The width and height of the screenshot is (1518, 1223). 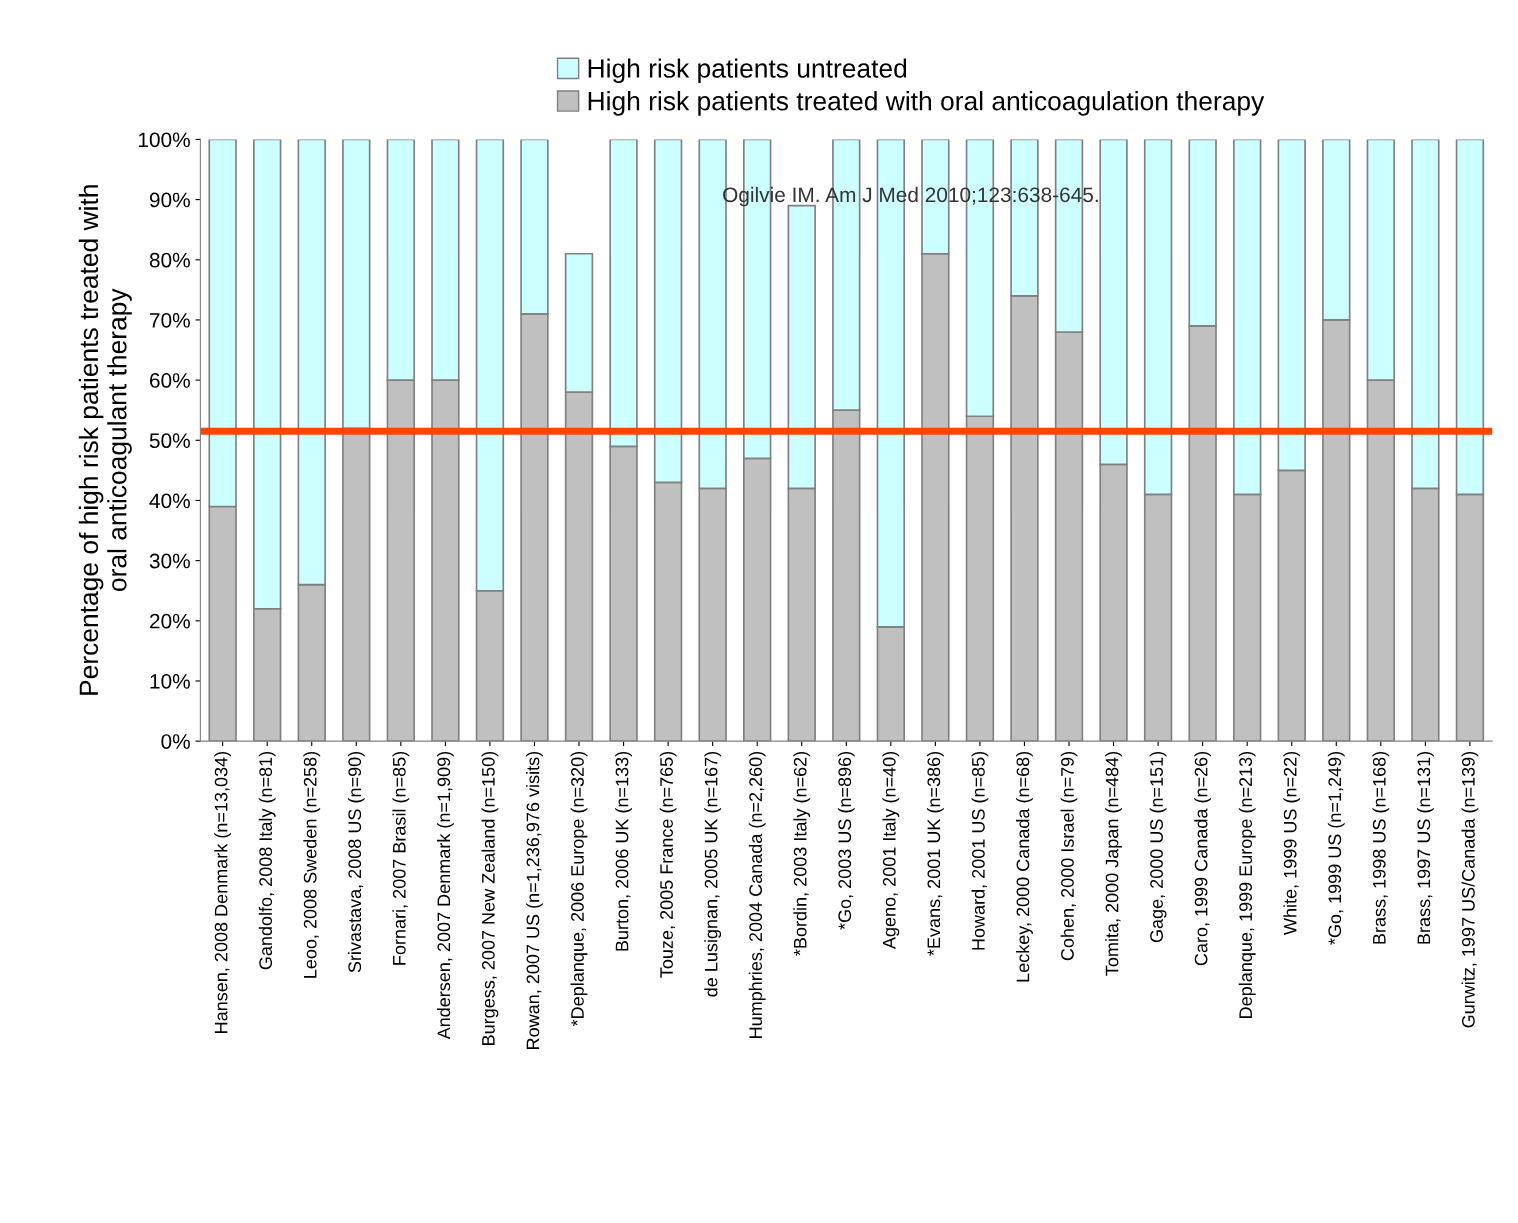 I want to click on y-tick-label: 10%, so click(x=170, y=681).